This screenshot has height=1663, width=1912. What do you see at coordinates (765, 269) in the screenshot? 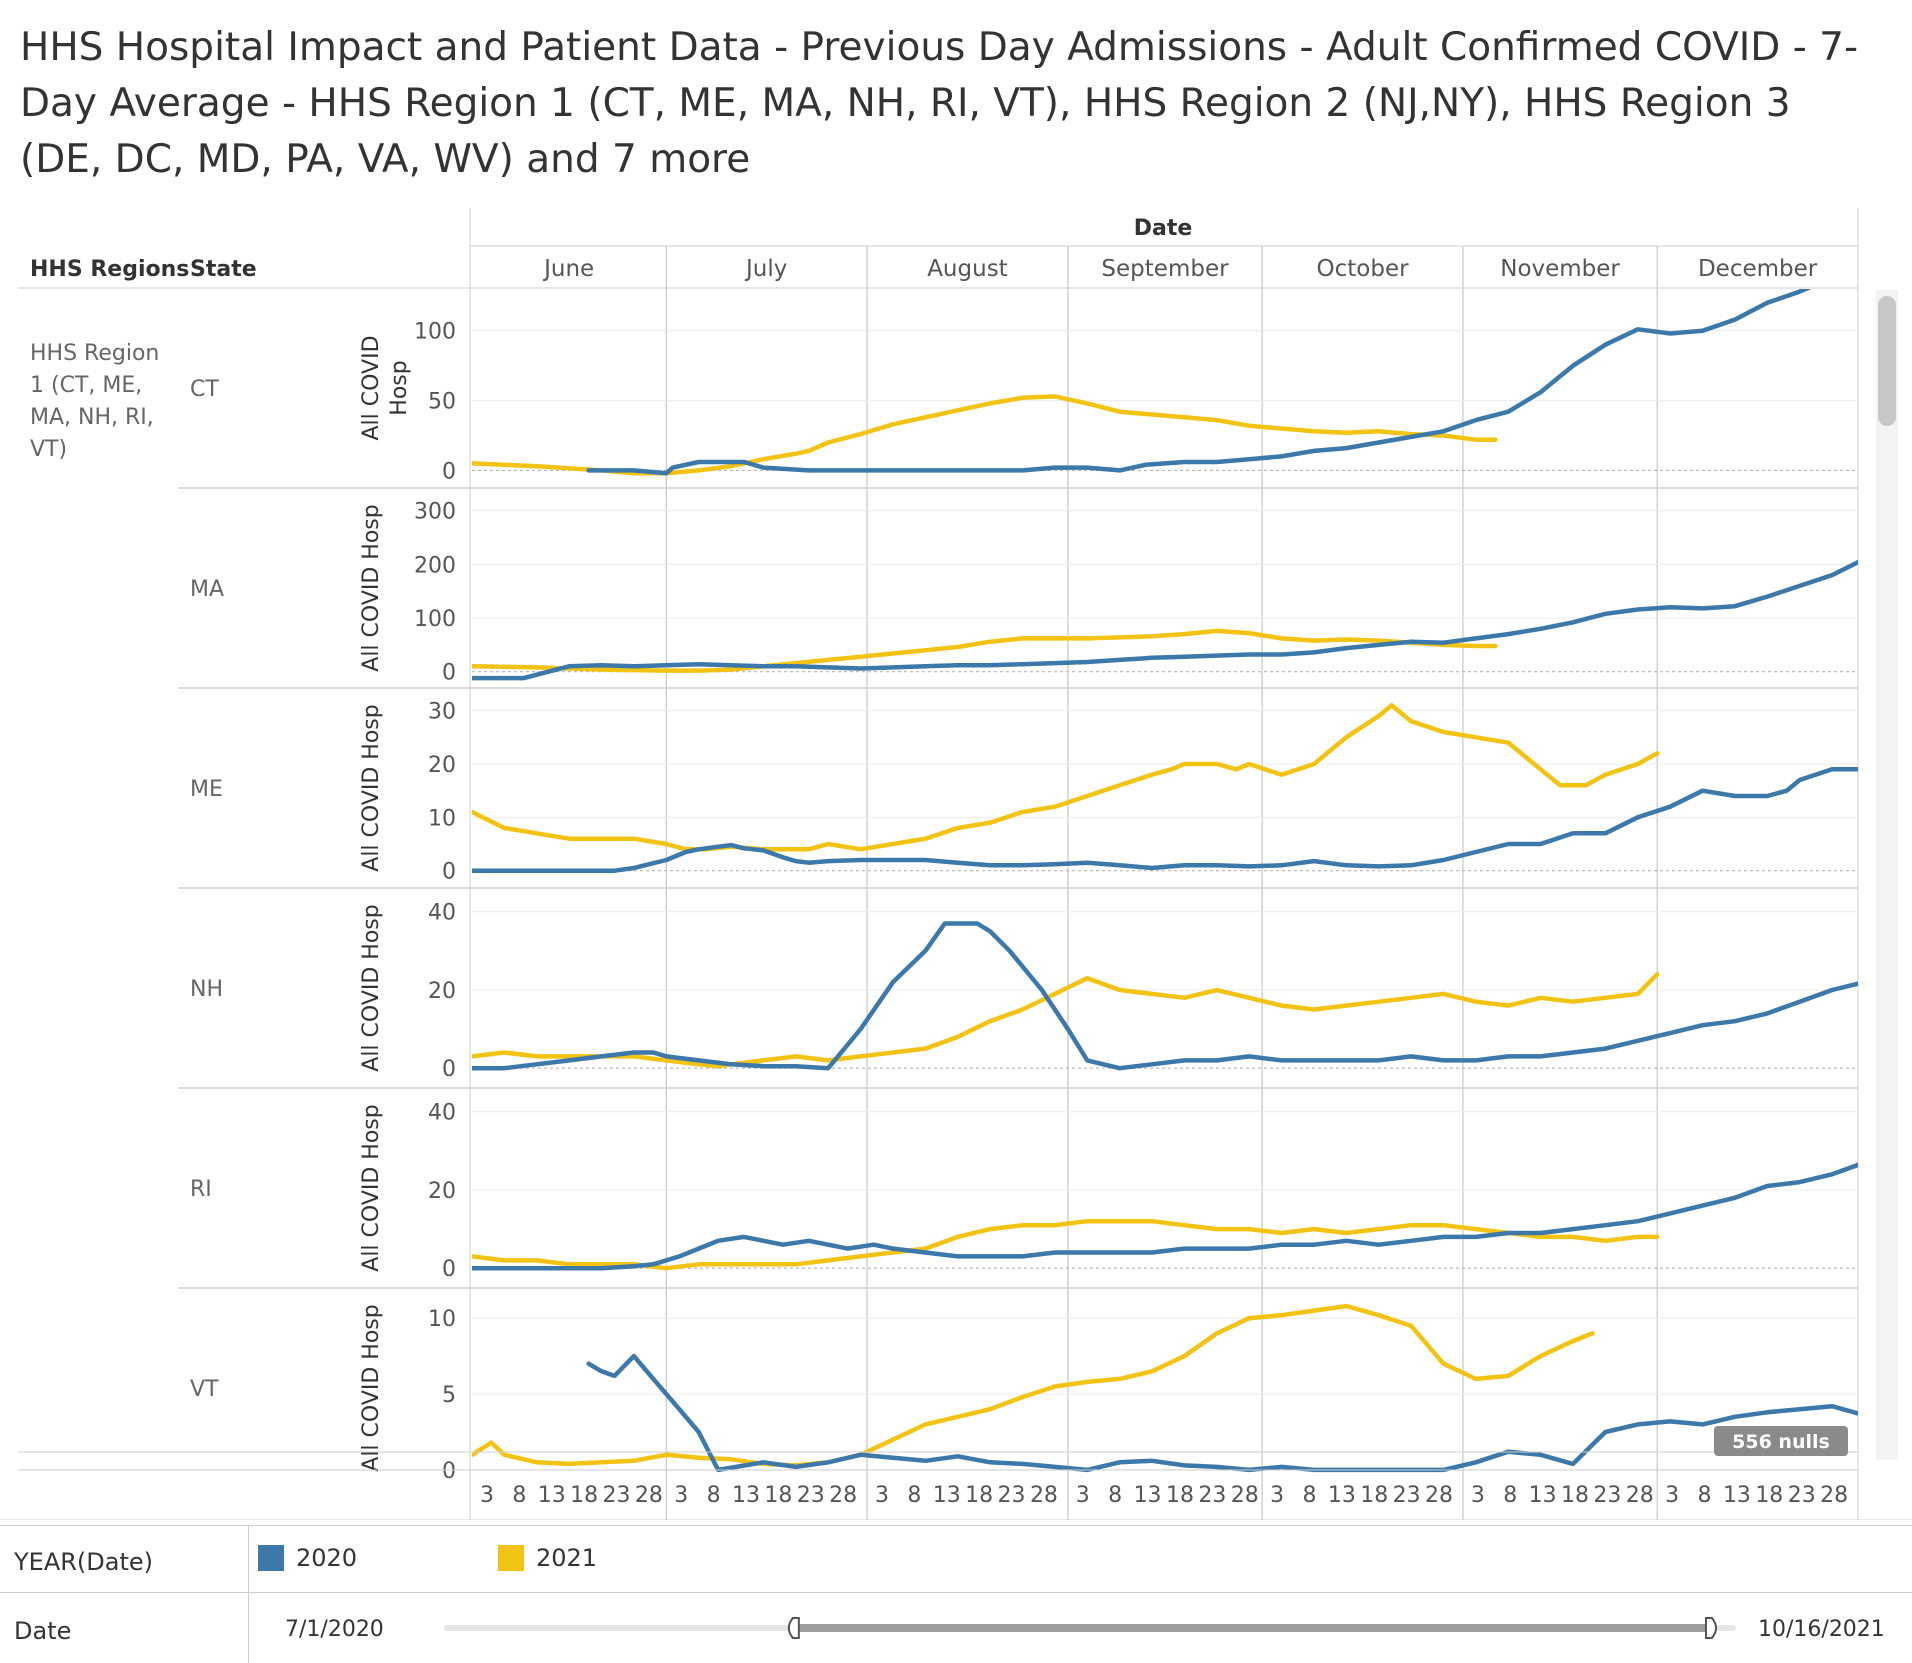
I see `month-header-july: July` at bounding box center [765, 269].